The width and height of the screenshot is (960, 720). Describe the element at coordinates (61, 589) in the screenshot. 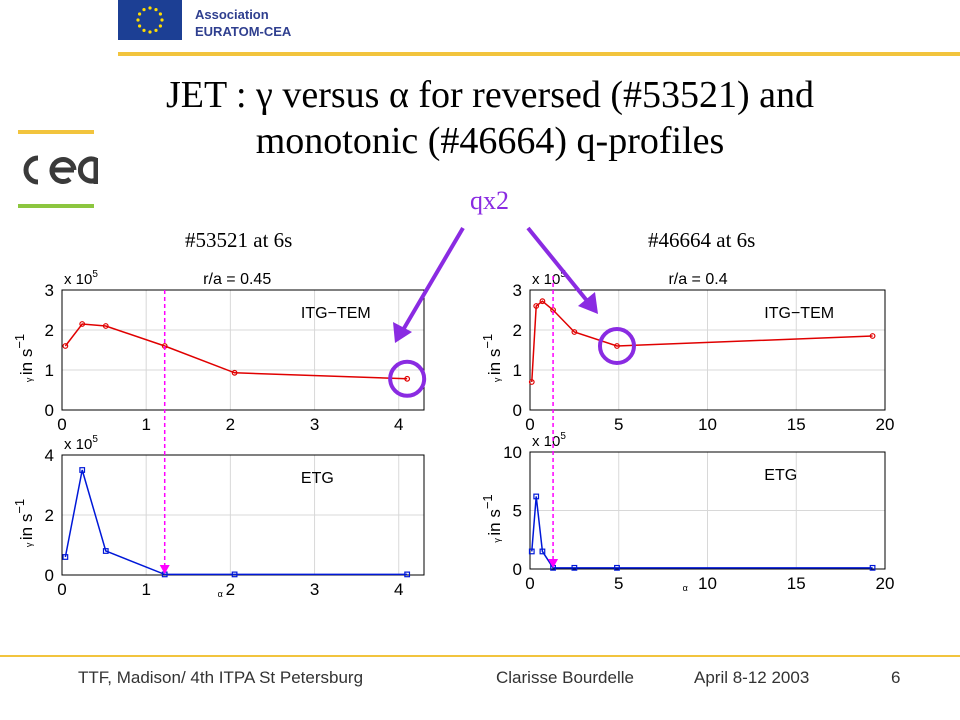

I see `x-tick-label: 0` at that location.